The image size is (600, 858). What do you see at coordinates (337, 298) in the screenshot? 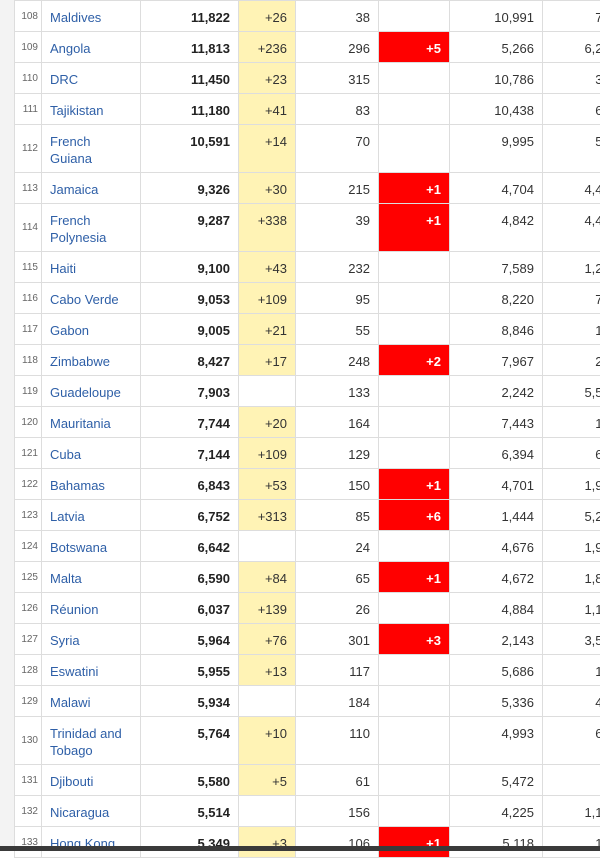
I see `total-deaths-cell: 95` at bounding box center [337, 298].